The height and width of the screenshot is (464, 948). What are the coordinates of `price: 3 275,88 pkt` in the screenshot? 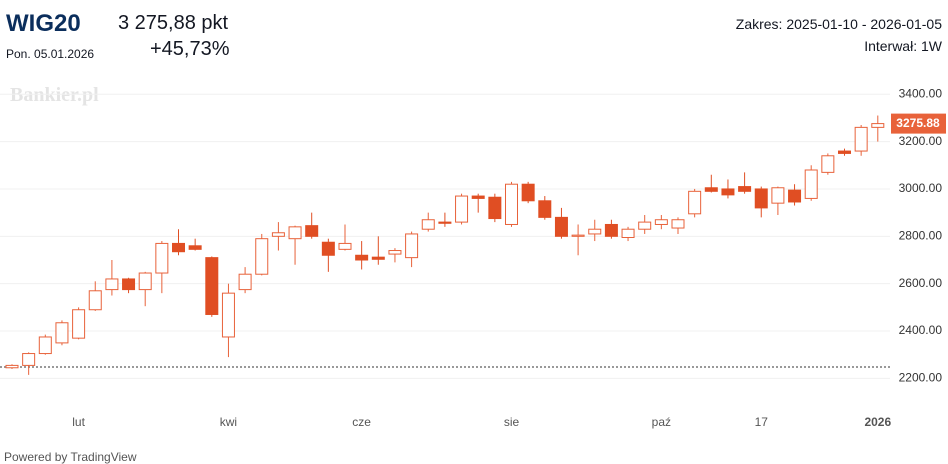 It's located at (173, 23).